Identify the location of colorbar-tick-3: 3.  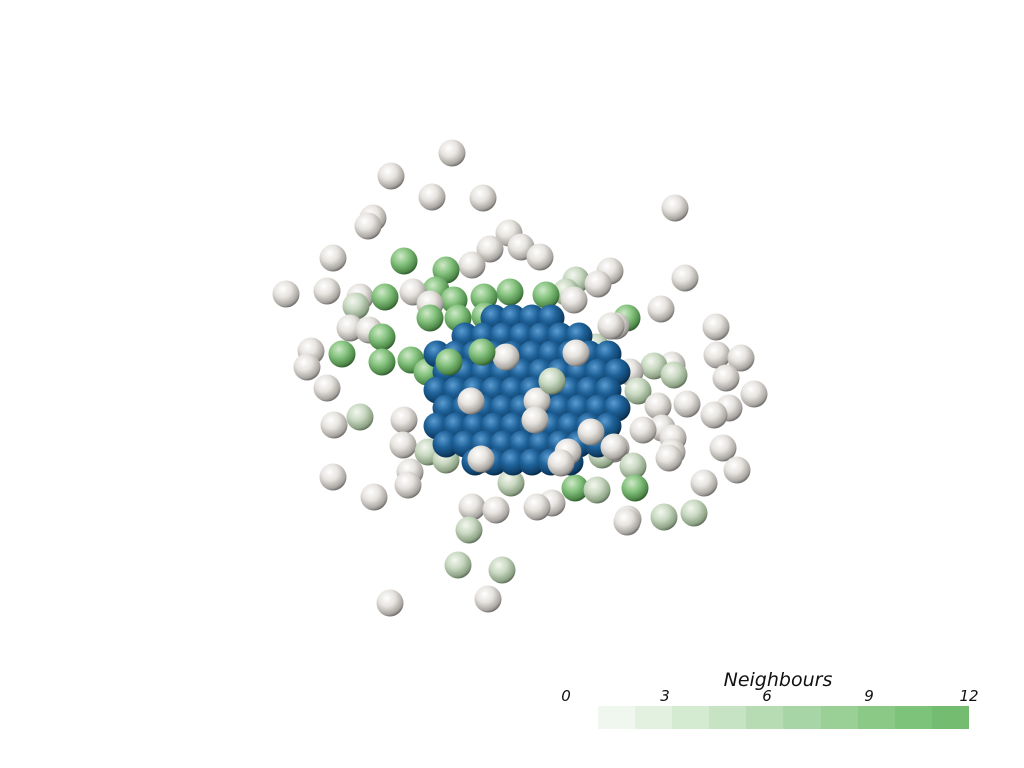
(665, 696).